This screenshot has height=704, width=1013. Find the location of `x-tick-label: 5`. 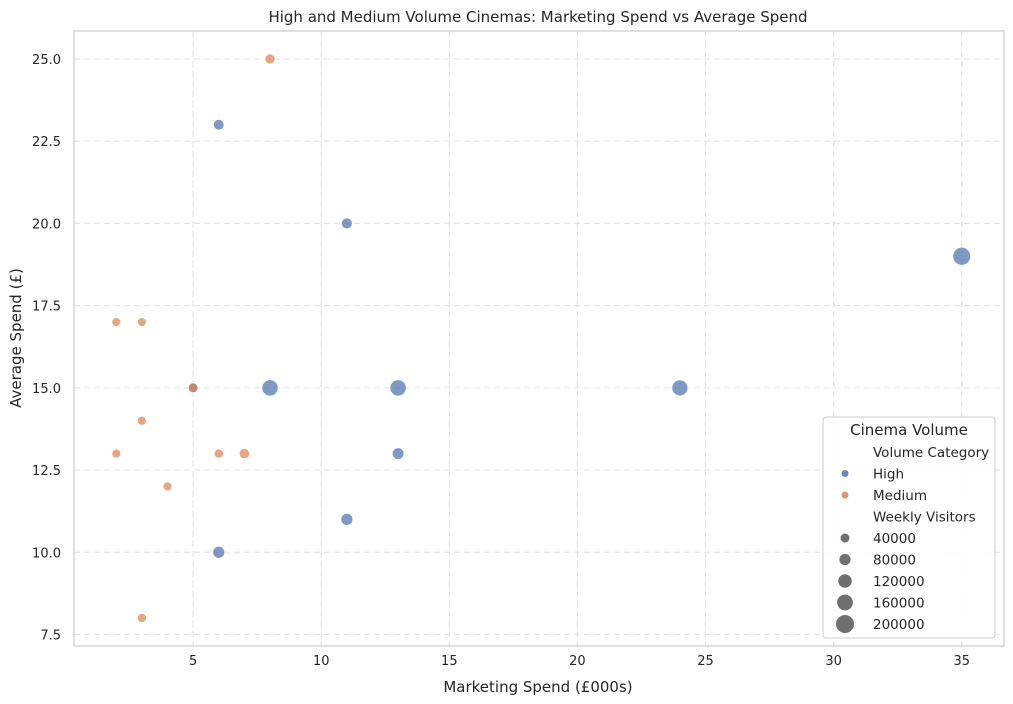

x-tick-label: 5 is located at coordinates (193, 661).